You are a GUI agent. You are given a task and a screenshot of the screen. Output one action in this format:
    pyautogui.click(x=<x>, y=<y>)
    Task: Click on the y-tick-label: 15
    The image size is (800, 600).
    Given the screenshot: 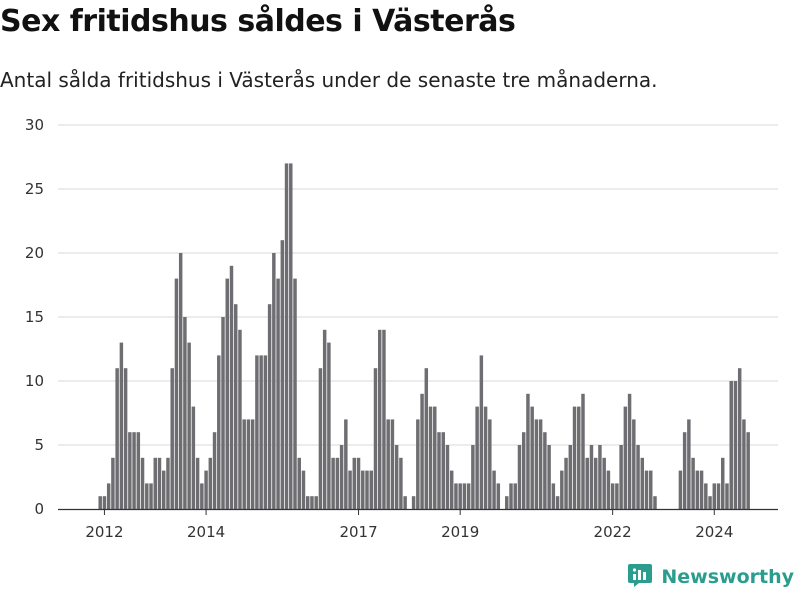 What is the action you would take?
    pyautogui.click(x=34, y=317)
    